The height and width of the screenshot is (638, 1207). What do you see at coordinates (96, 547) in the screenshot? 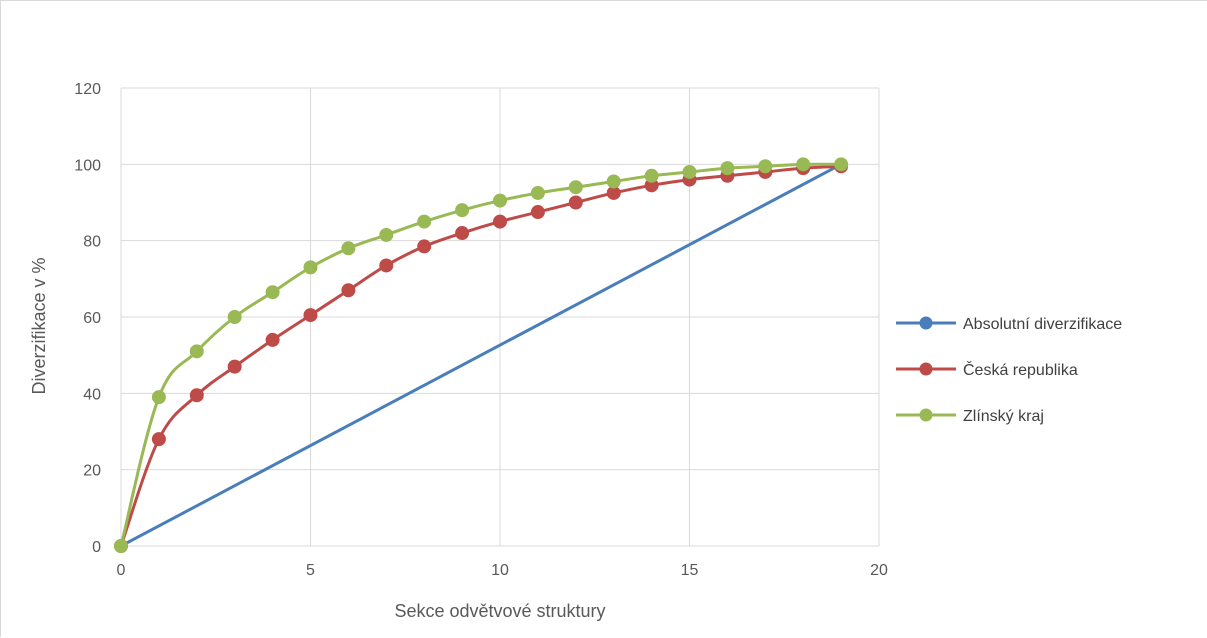
I see `y-tick-label: 0` at bounding box center [96, 547].